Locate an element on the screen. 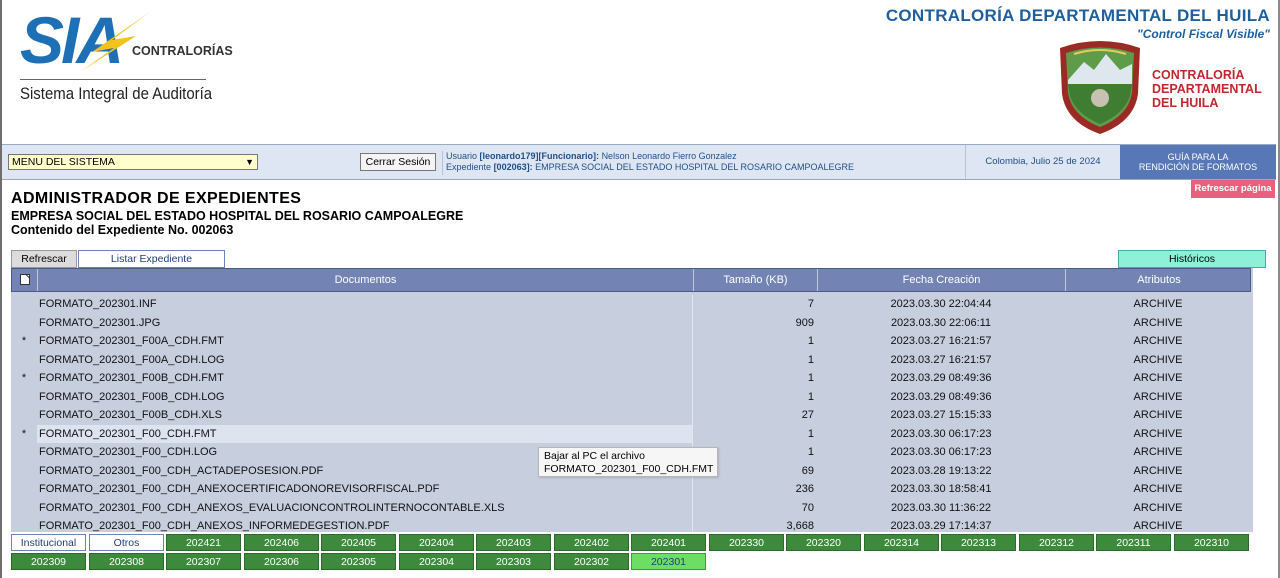 Image resolution: width=1280 pixels, height=578 pixels. document-link: FORMATO_202301.JPG is located at coordinates (365, 322).